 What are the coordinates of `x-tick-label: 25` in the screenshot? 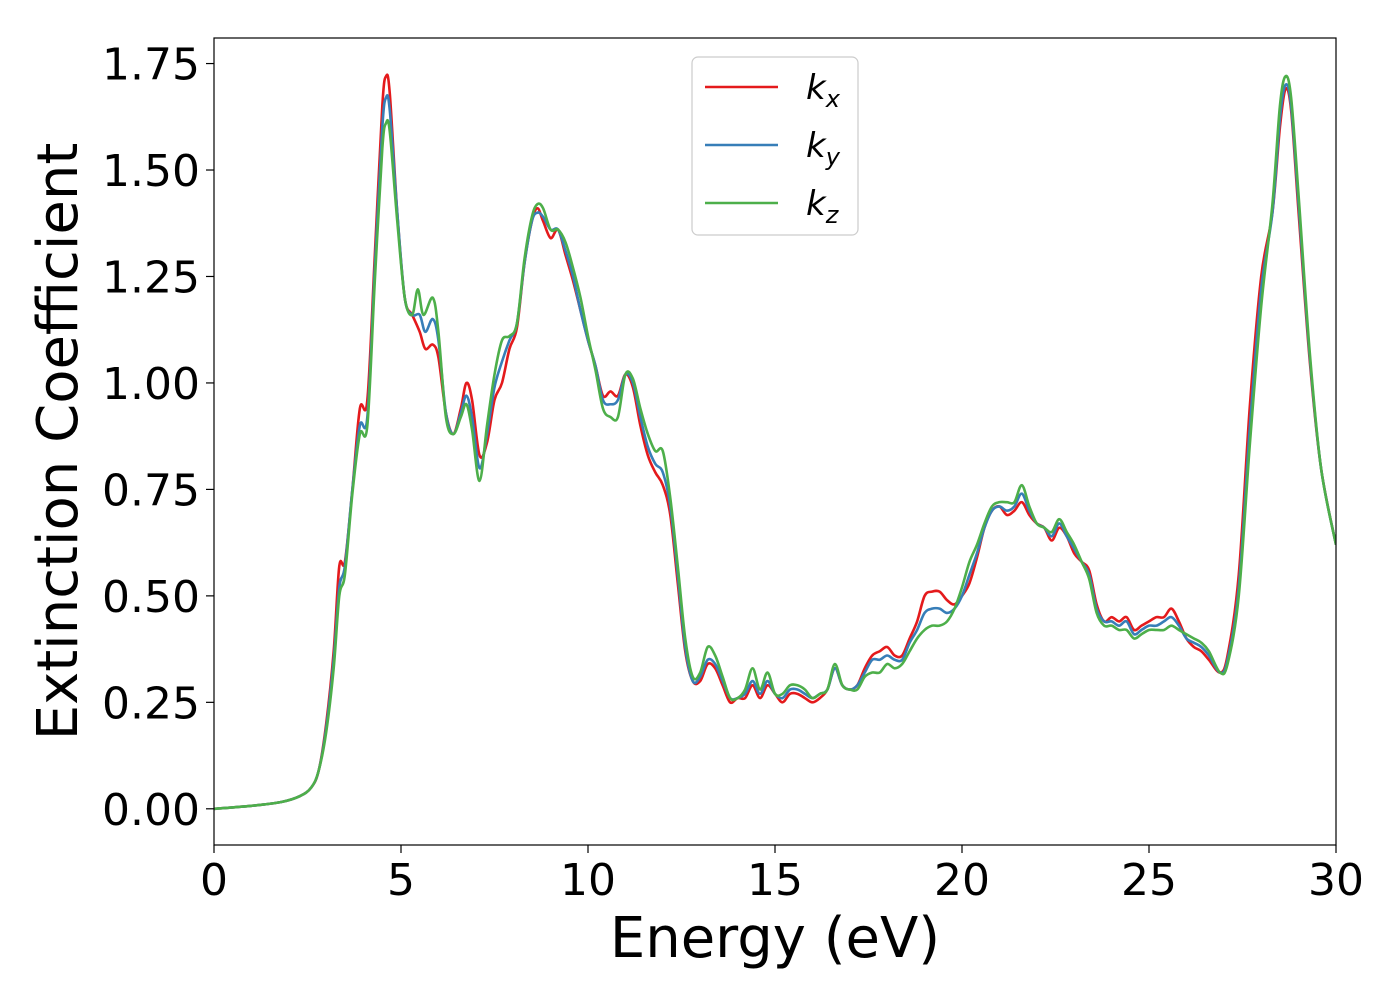 It's located at (1149, 880).